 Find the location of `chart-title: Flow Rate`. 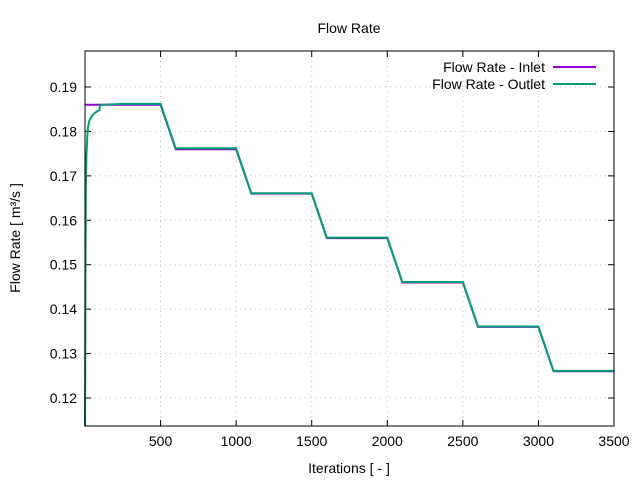

chart-title: Flow Rate is located at coordinates (348, 28).